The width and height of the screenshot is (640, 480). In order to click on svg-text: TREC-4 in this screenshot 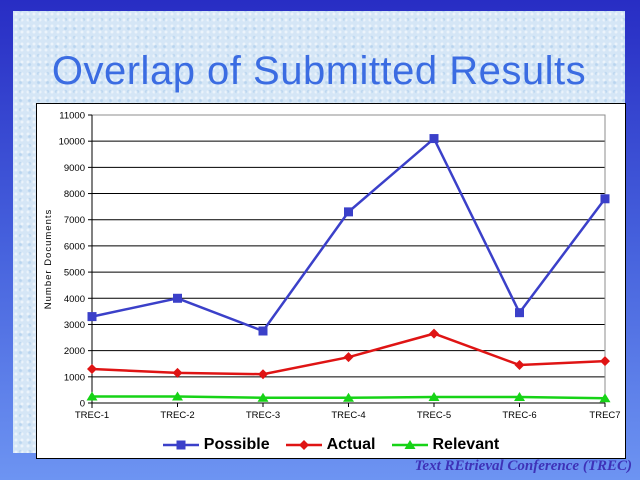, I will do `click(348, 415)`.